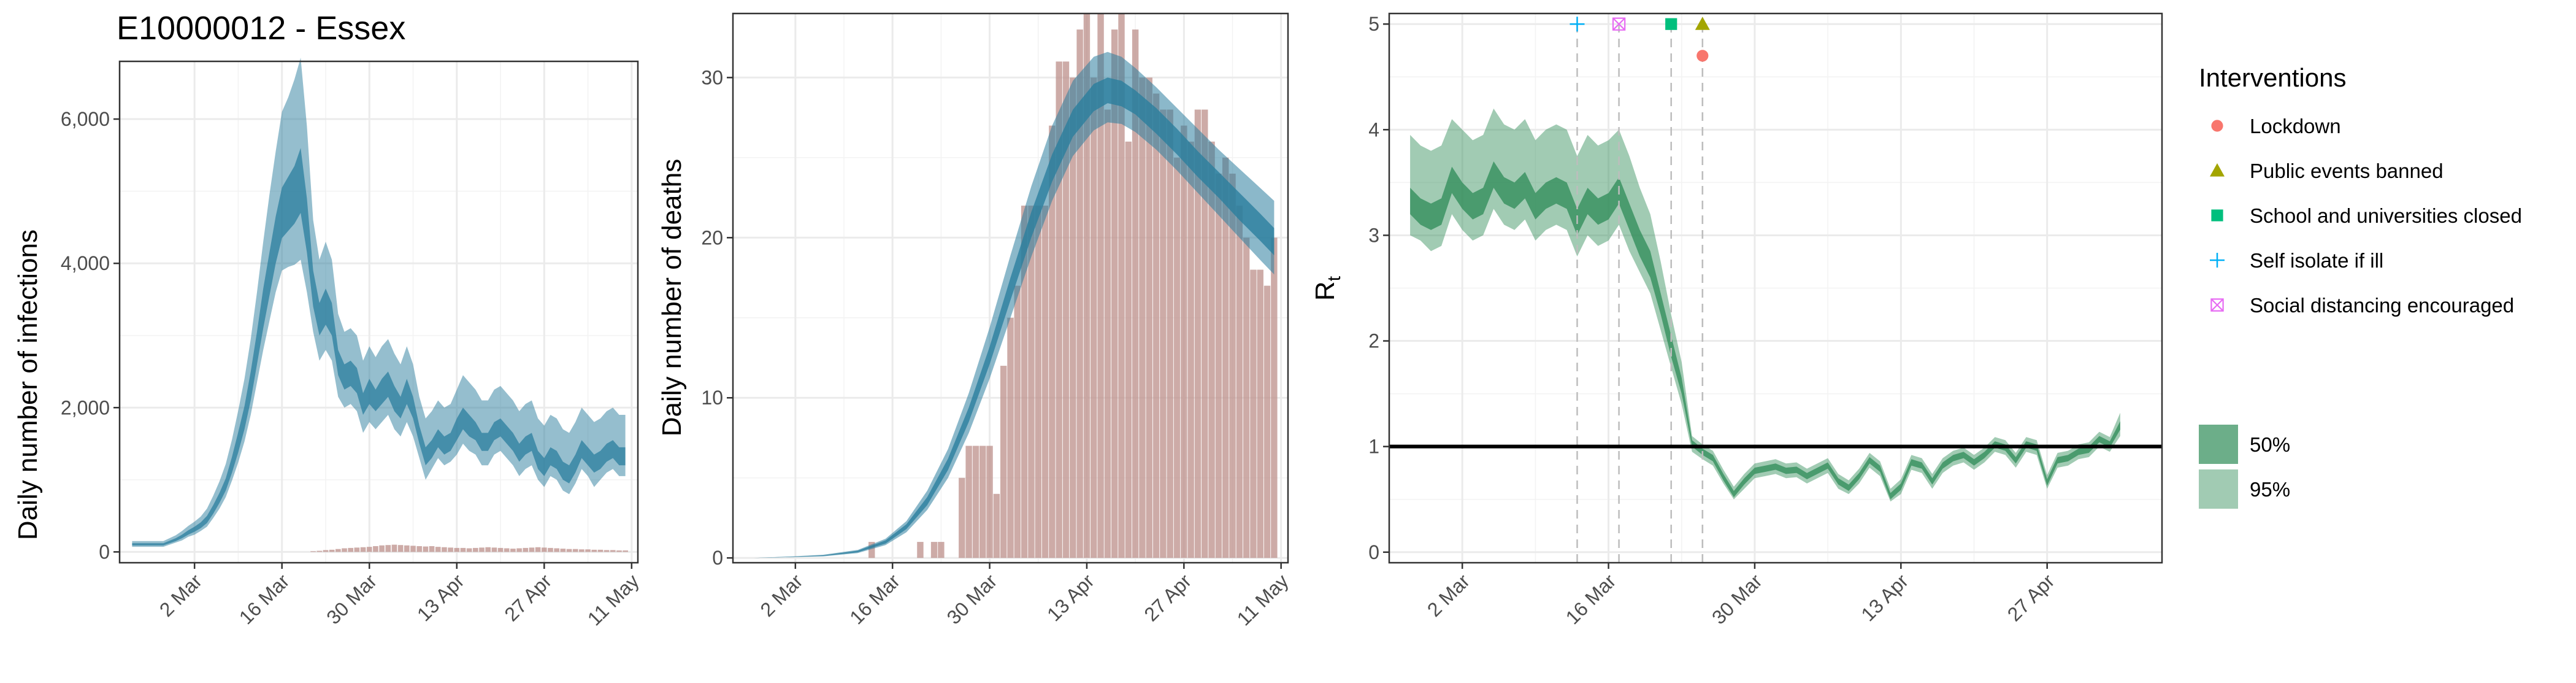 The image size is (2576, 683). Describe the element at coordinates (2218, 444) in the screenshot. I see `legend-interval-swatch` at that location.